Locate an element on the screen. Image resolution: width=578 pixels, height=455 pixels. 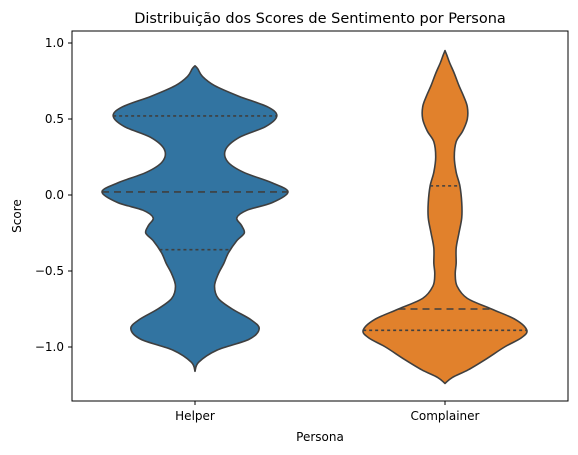
y-tick-label: 0.5 is located at coordinates (54, 119).